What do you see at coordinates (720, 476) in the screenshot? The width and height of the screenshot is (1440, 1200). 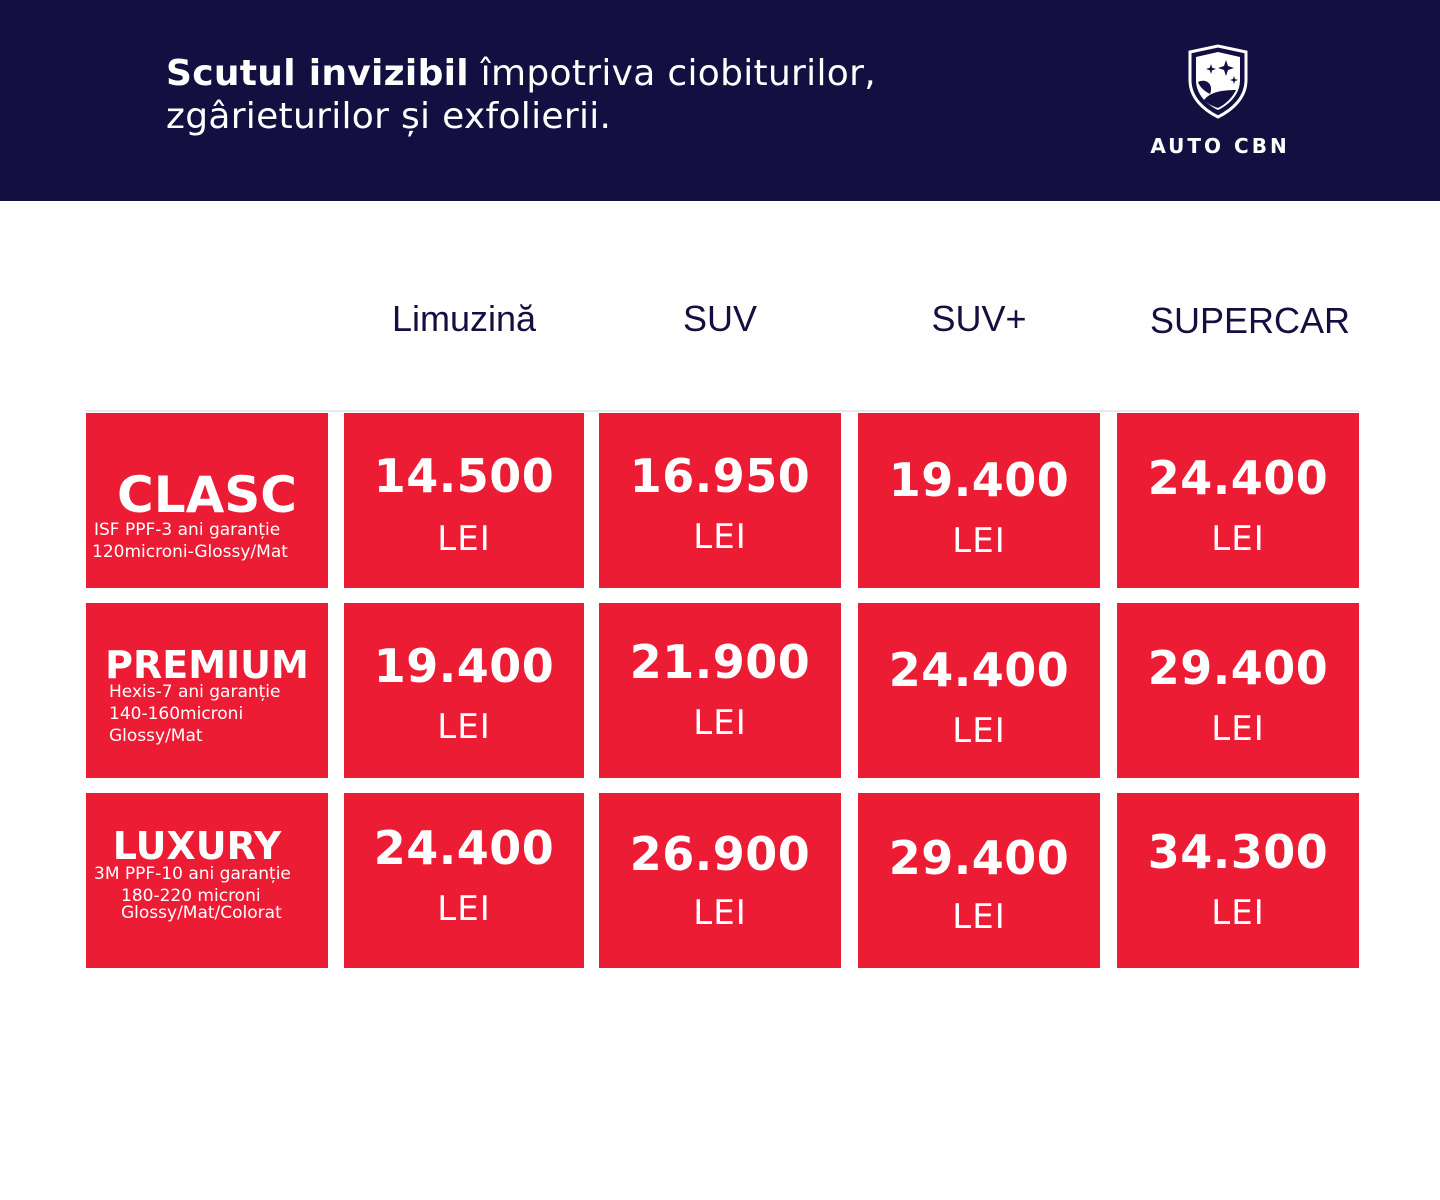 I see `price-value: 16.950` at bounding box center [720, 476].